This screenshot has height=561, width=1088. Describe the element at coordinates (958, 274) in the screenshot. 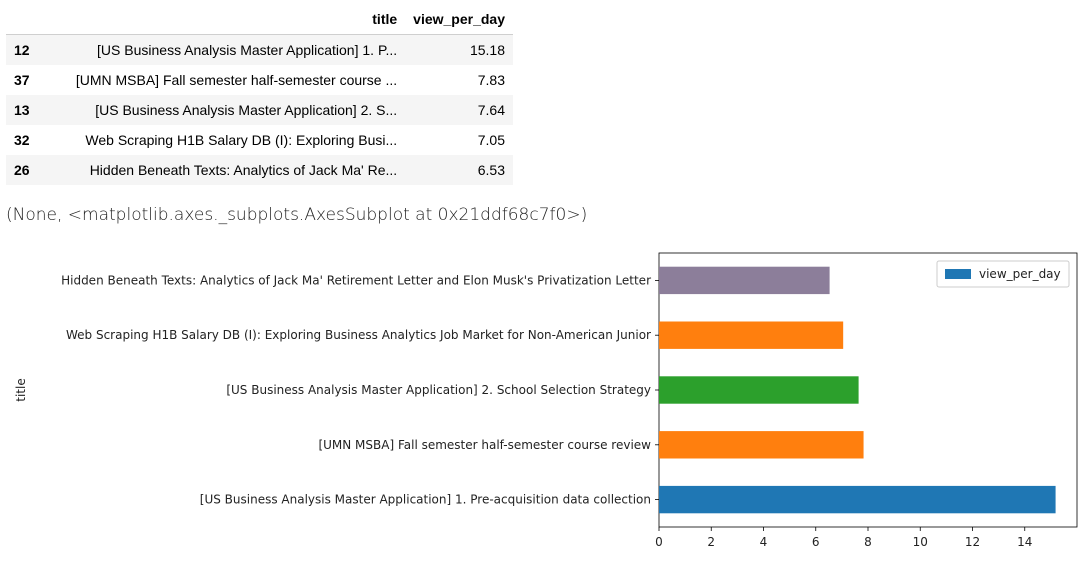

I see `legend-swatch` at that location.